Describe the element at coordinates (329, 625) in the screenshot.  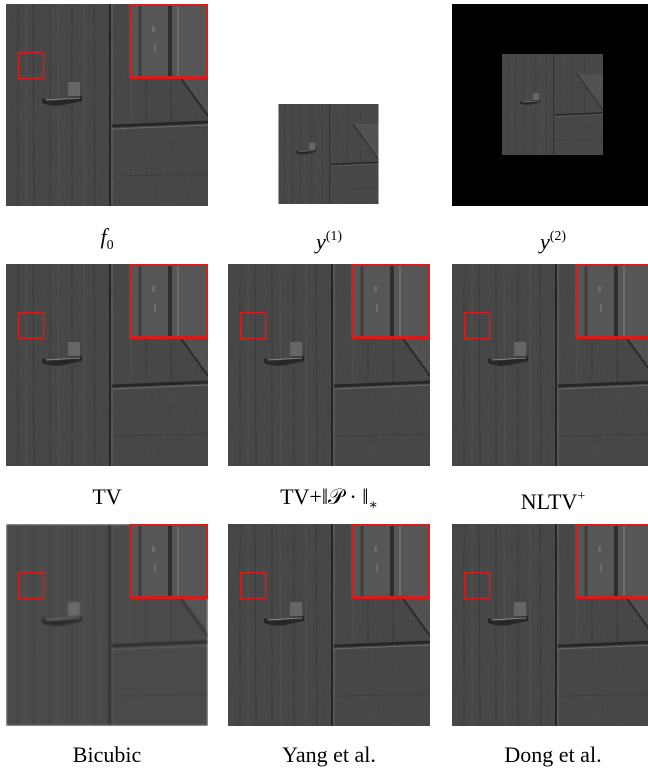
I see `panel-yang-image` at that location.